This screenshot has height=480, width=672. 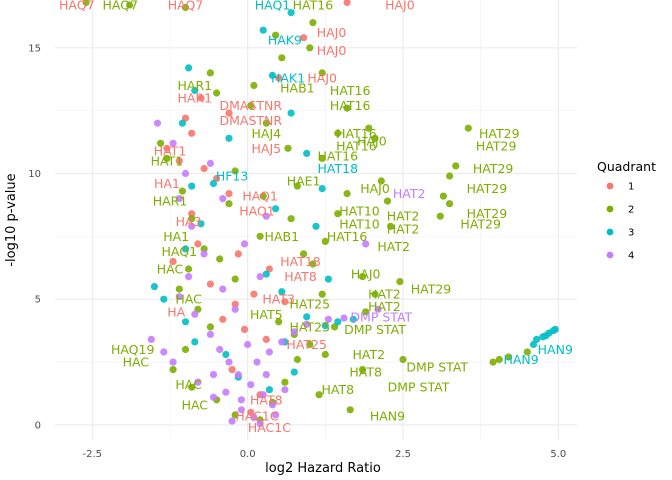 What do you see at coordinates (310, 326) in the screenshot?
I see `point-label: HAT25` at bounding box center [310, 326].